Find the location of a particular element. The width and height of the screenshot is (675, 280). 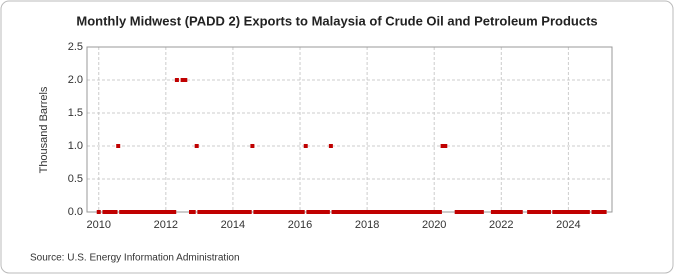

y-axis-title: Thousand Barrels is located at coordinates (44, 129).